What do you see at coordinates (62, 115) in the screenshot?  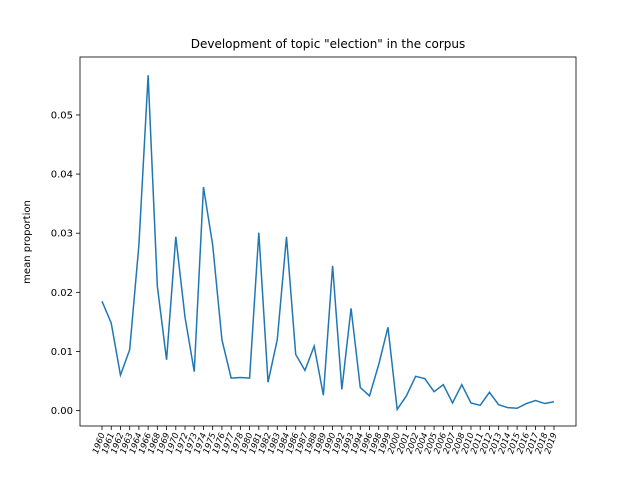 I see `y-tick-label: 0.05` at bounding box center [62, 115].